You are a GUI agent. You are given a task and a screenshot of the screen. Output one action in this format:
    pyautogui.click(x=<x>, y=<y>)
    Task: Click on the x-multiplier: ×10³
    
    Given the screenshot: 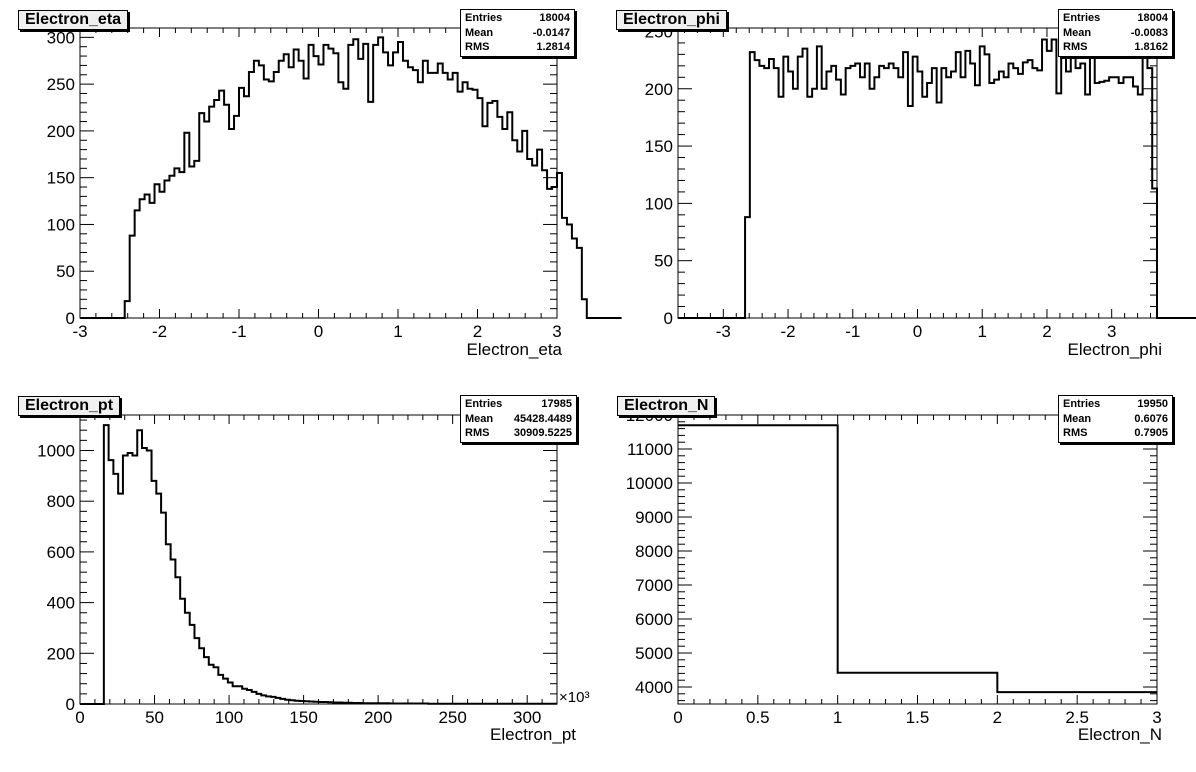 What is the action you would take?
    pyautogui.click(x=574, y=697)
    